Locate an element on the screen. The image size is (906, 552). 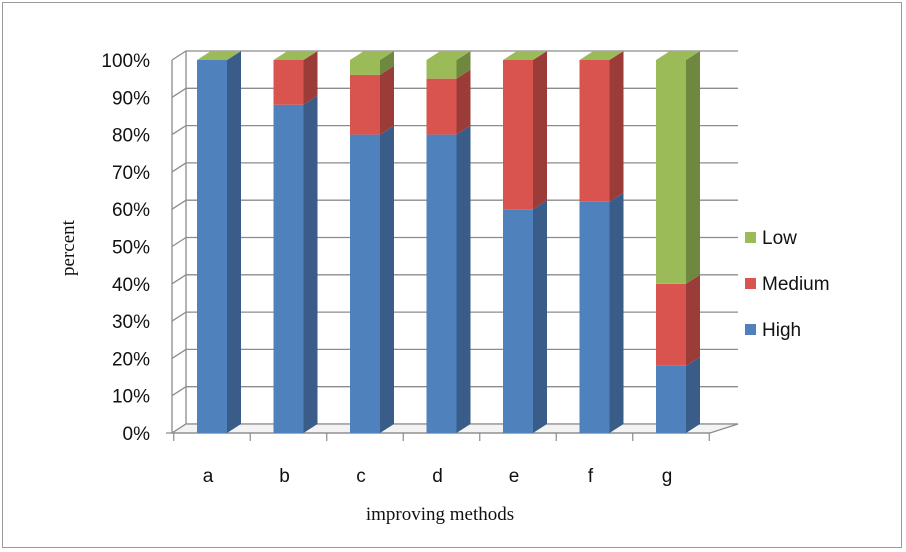
bar-side-d-high is located at coordinates (463, 279).